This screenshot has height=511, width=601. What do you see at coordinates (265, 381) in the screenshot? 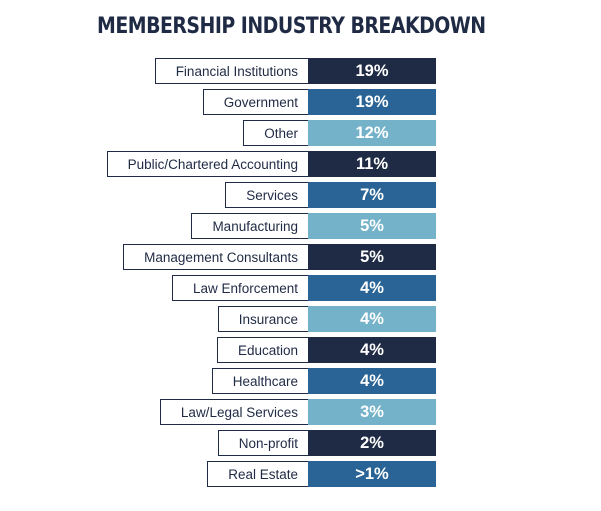
I see `category-label-text: Healthcare` at bounding box center [265, 381].